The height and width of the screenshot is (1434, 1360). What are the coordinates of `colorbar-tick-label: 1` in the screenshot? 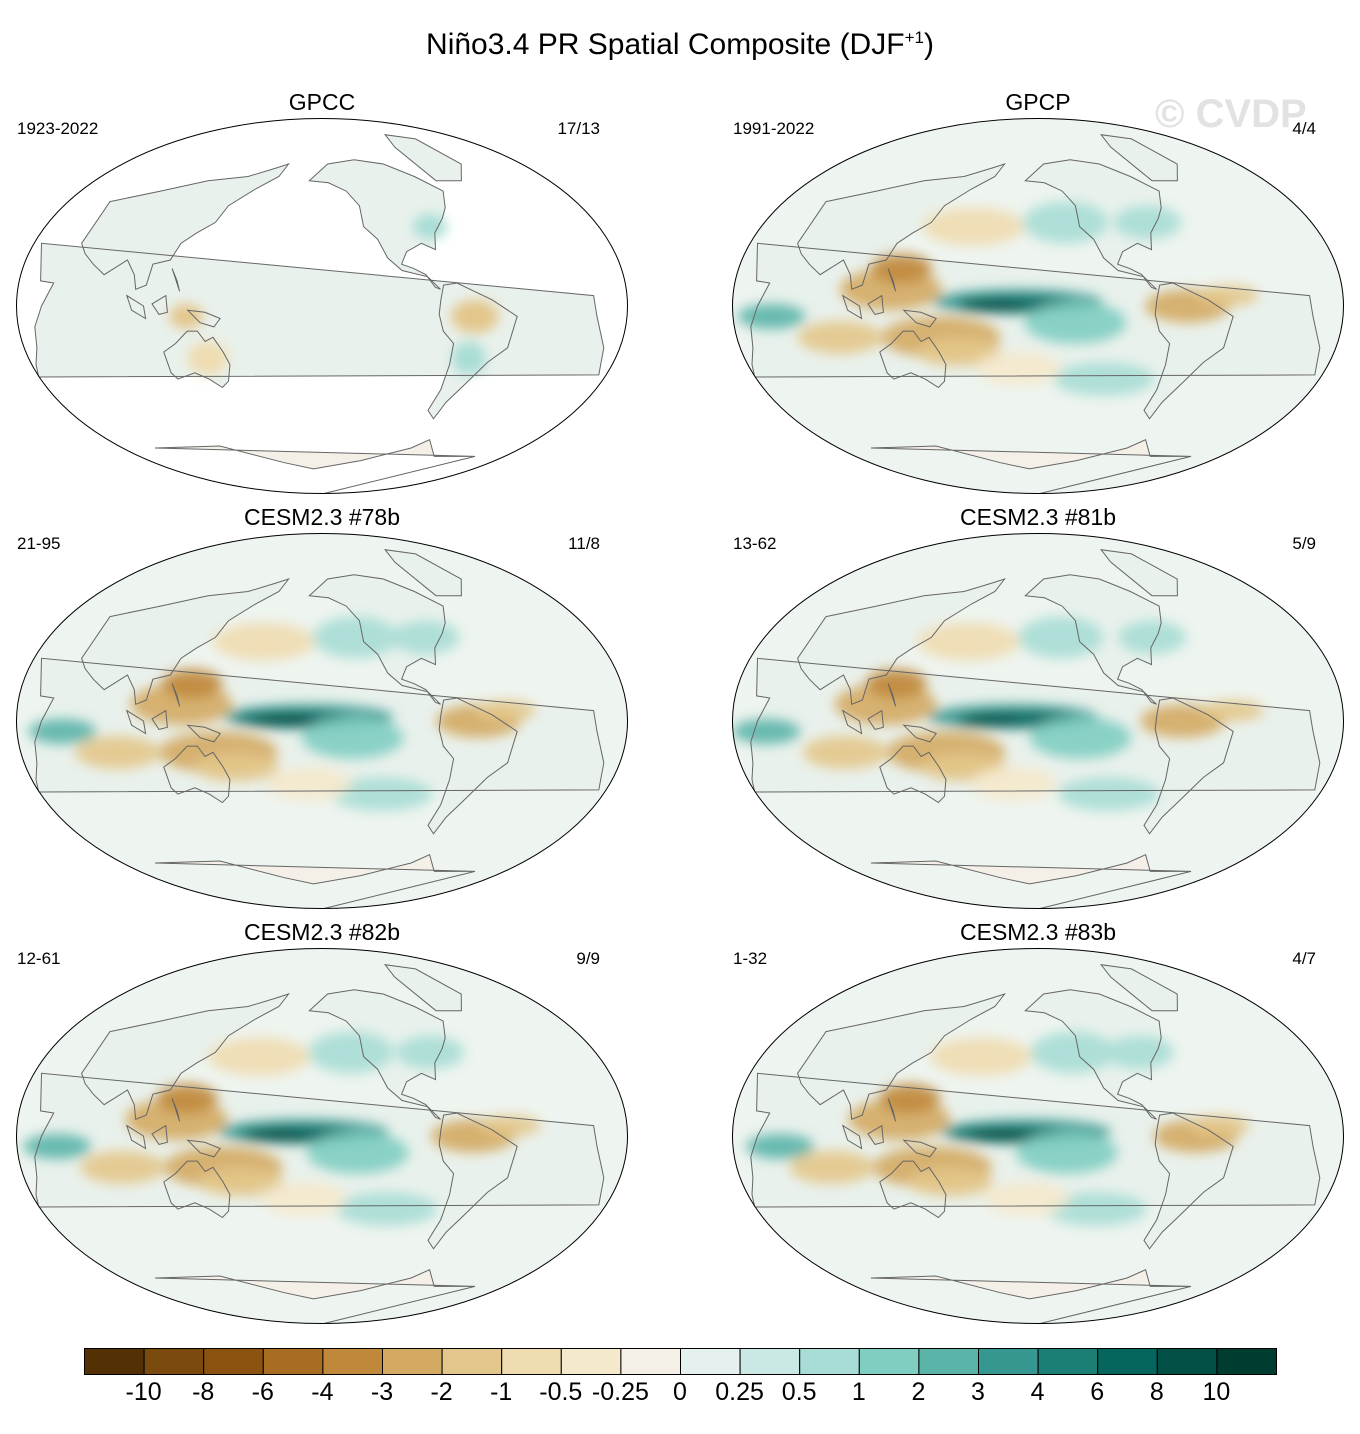 It's located at (858, 1392).